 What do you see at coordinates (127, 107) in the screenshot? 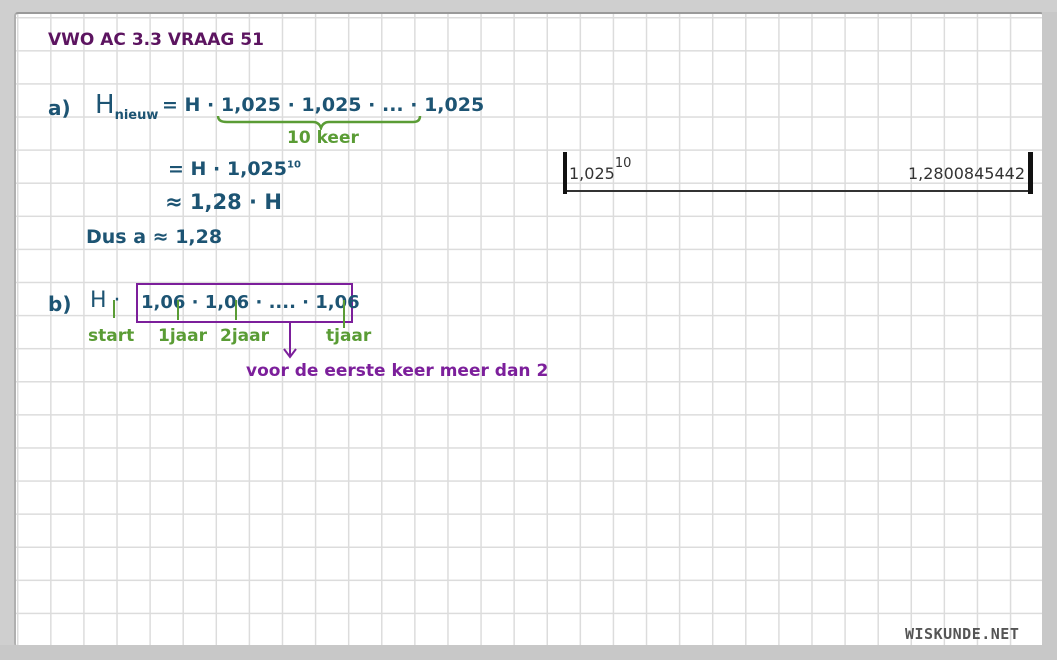
I see `h-new-symbol: Hnieuw` at bounding box center [127, 107].